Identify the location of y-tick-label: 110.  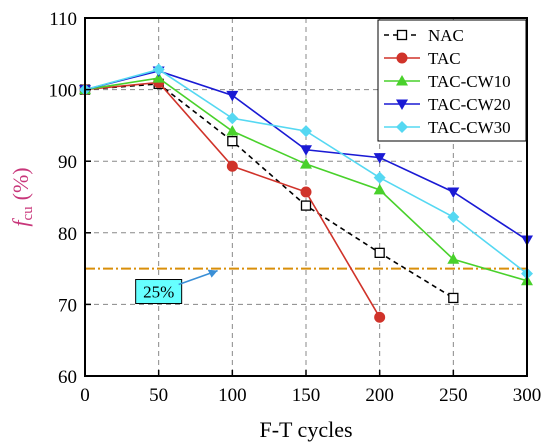
(63, 19).